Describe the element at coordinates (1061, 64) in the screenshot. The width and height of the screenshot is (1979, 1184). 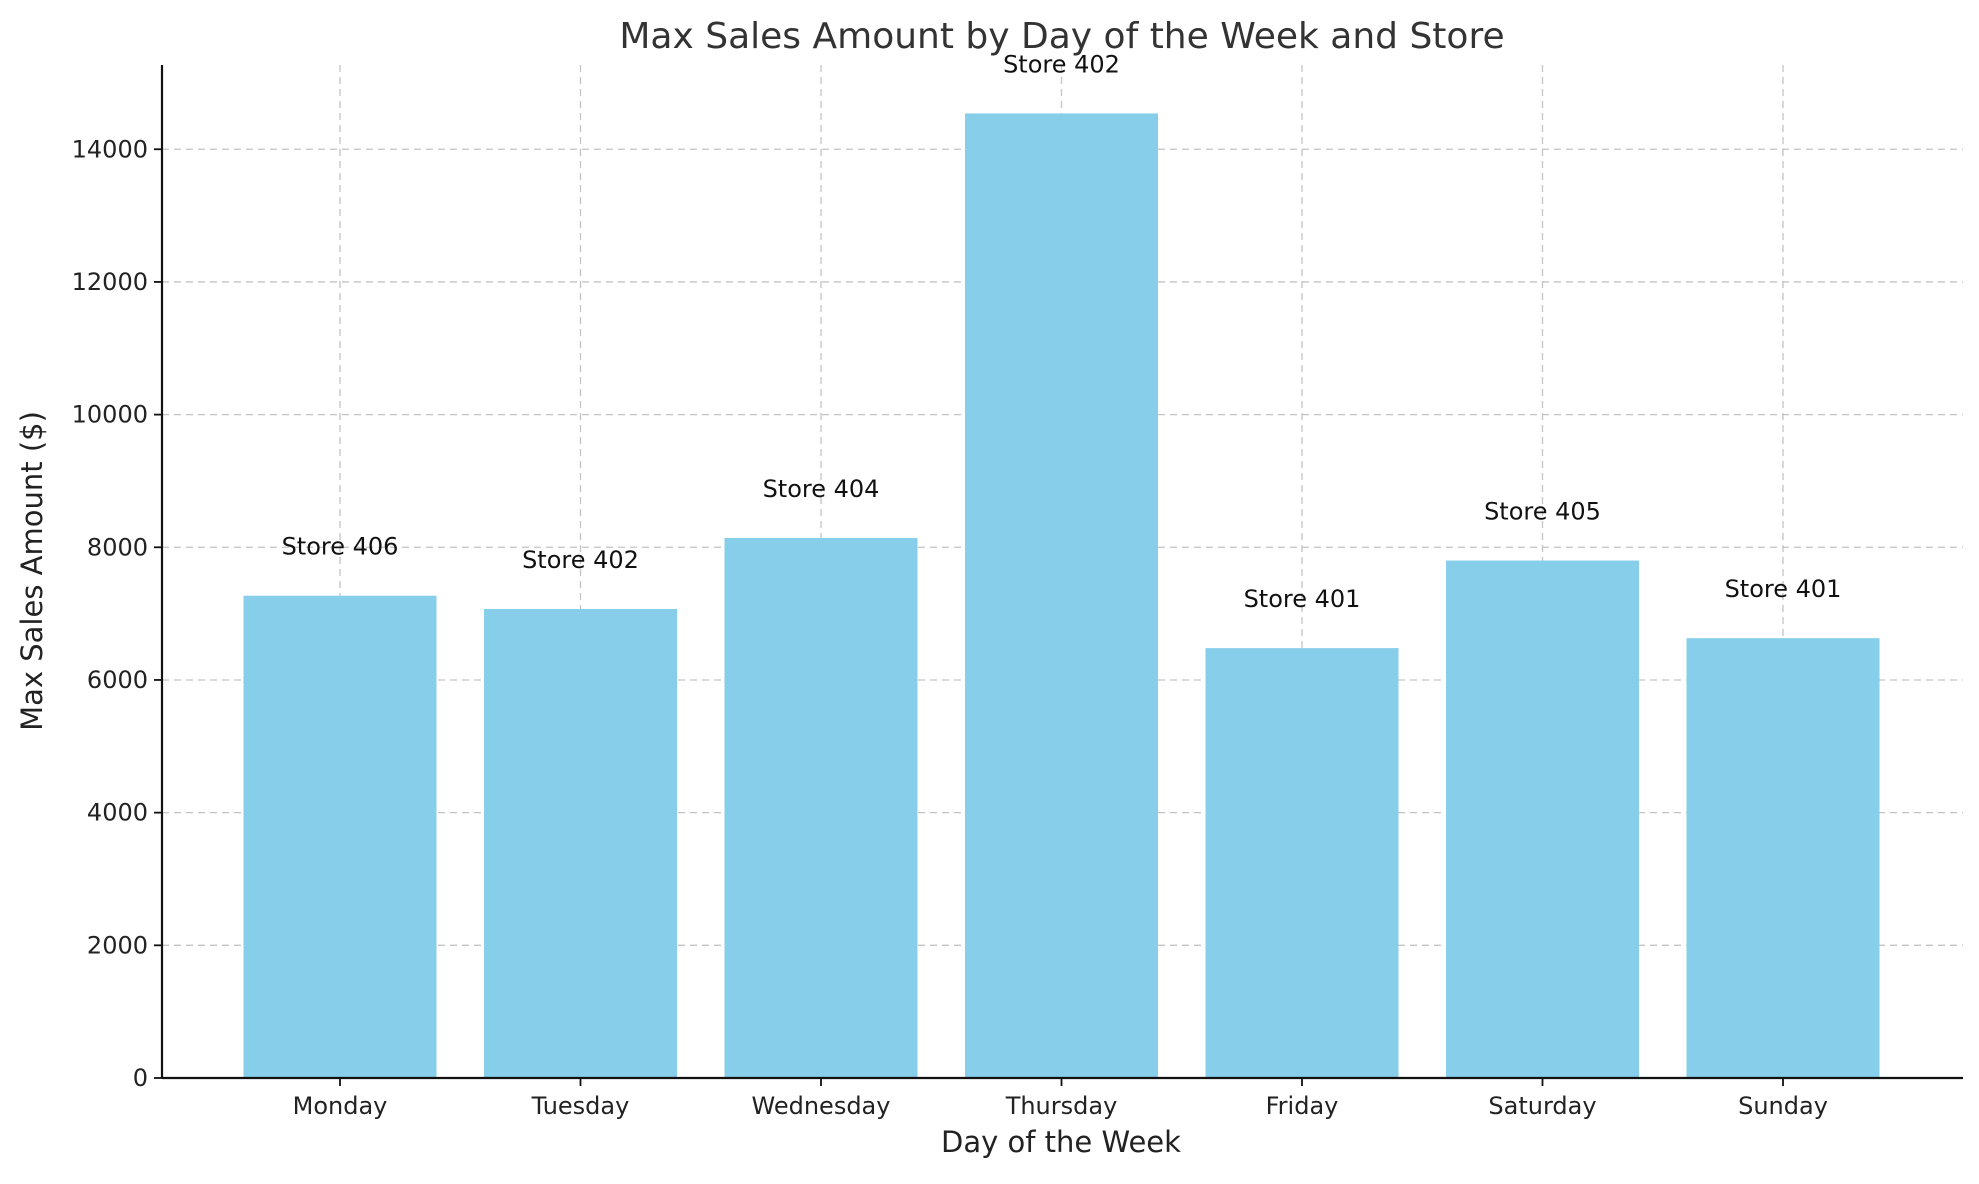
I see `bar-annotation-thursday: Store 402` at that location.